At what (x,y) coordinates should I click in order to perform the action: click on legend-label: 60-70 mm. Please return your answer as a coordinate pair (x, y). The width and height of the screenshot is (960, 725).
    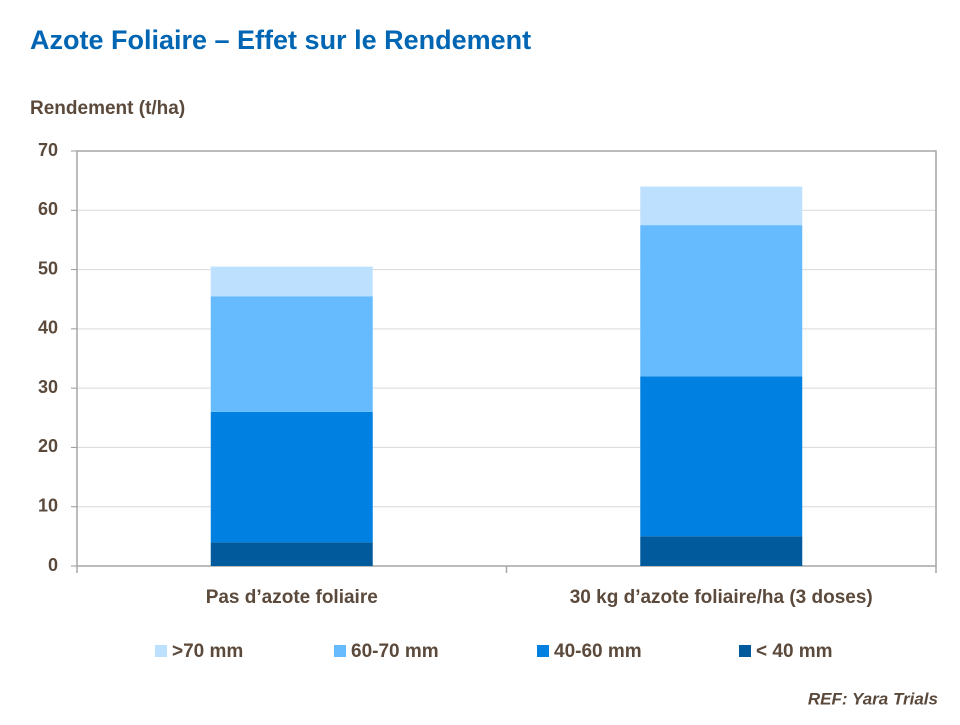
    Looking at the image, I should click on (395, 651).